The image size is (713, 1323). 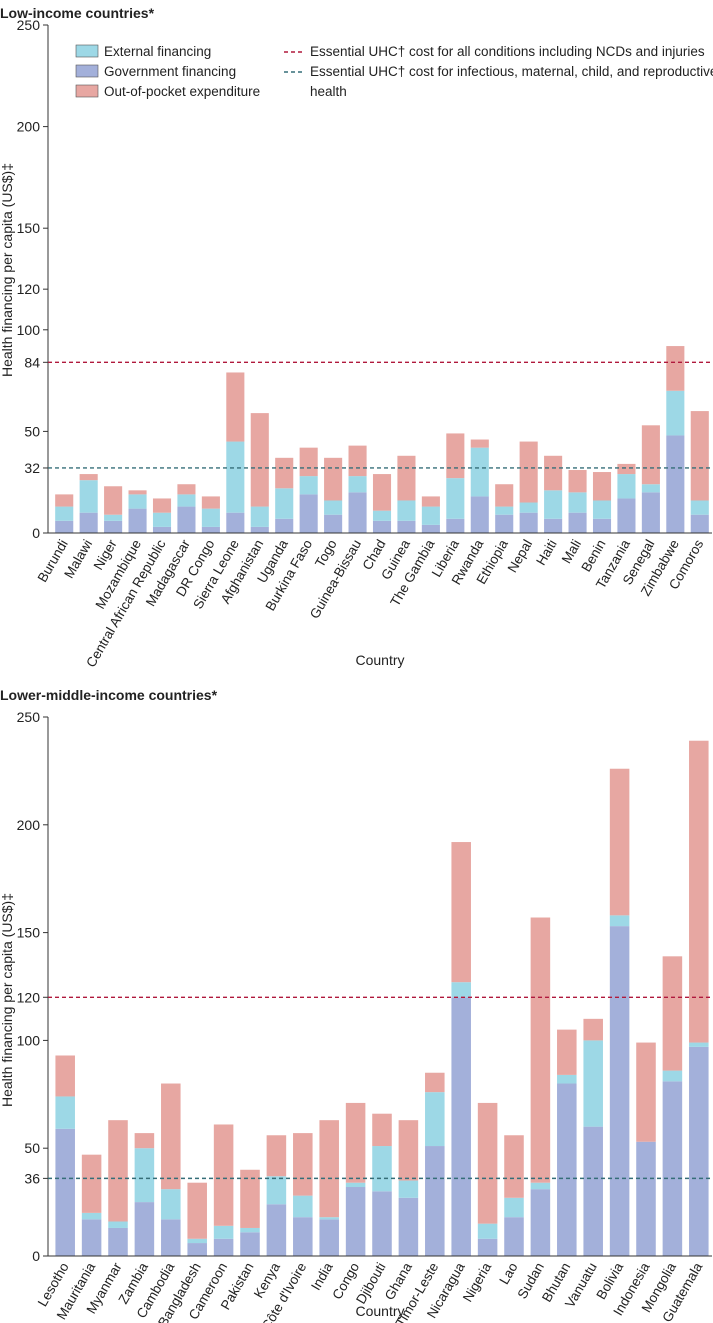 What do you see at coordinates (32, 1178) in the screenshot?
I see `lmic-y-tick-label: 36` at bounding box center [32, 1178].